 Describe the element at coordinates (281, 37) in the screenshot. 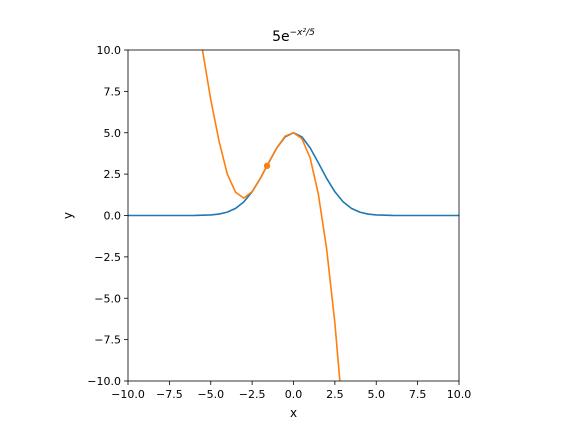

I see `chart-title-base: 5e` at that location.